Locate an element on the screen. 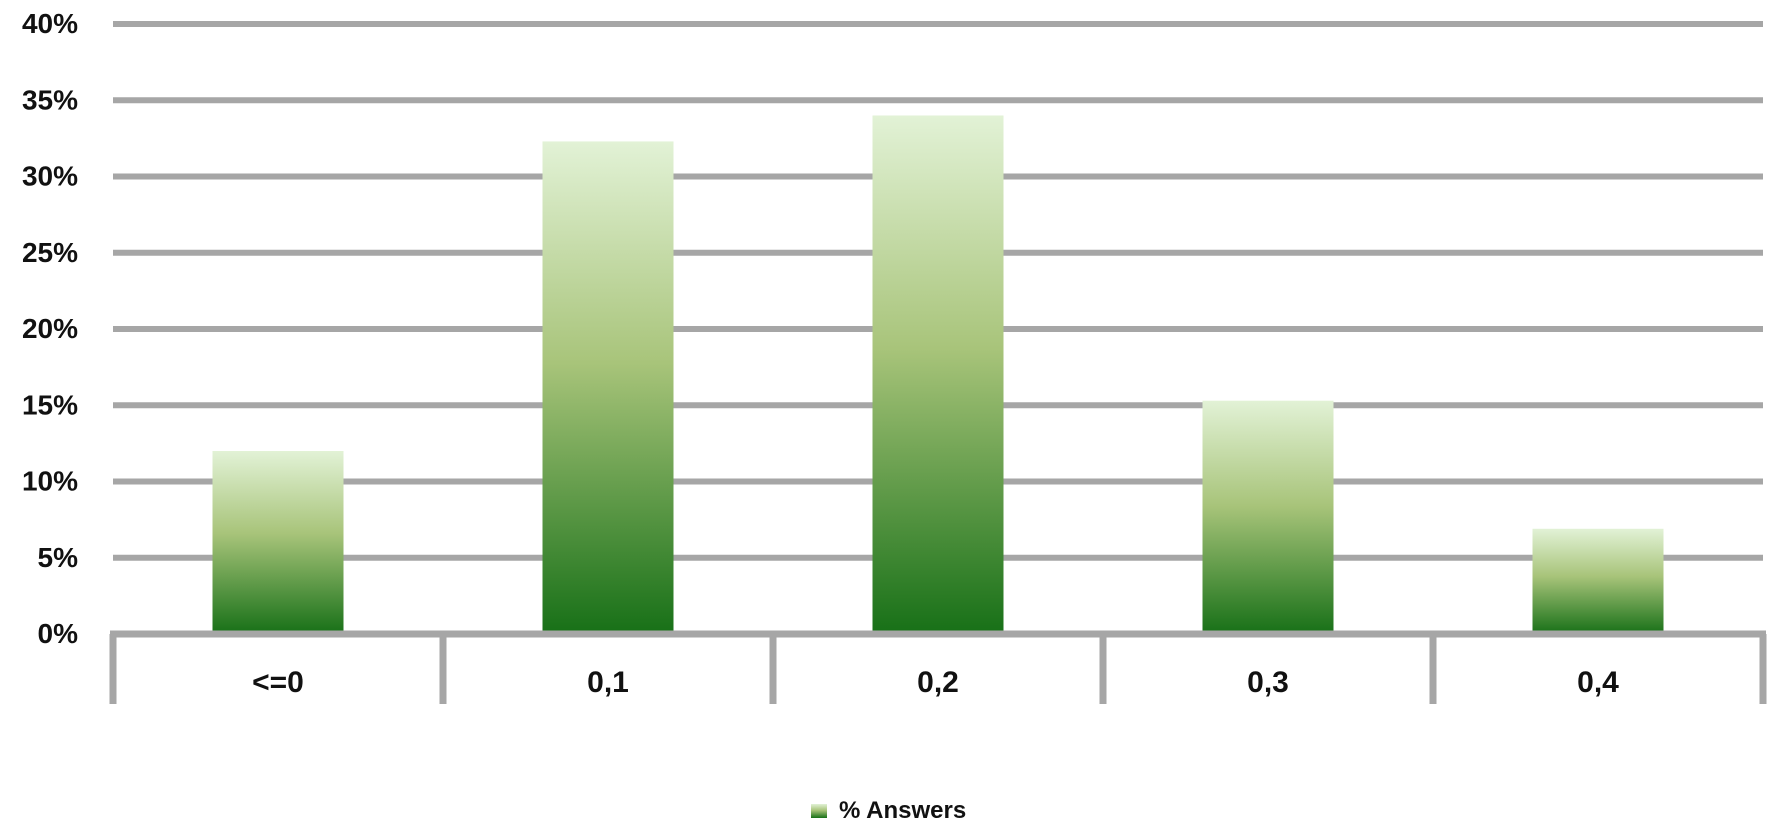  x-axis-tick-labels: <=0 0,1 0,2 0,3 0,4 is located at coordinates (935, 682).